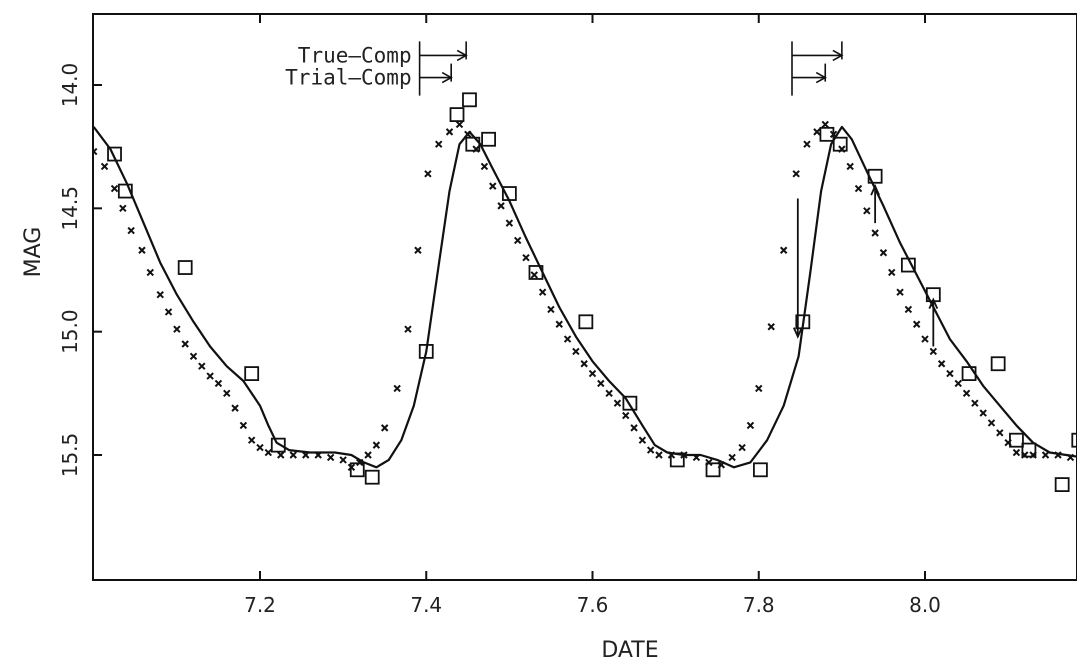 This screenshot has width=1077, height=663. I want to click on y-tick-label: 15.5, so click(70, 455).